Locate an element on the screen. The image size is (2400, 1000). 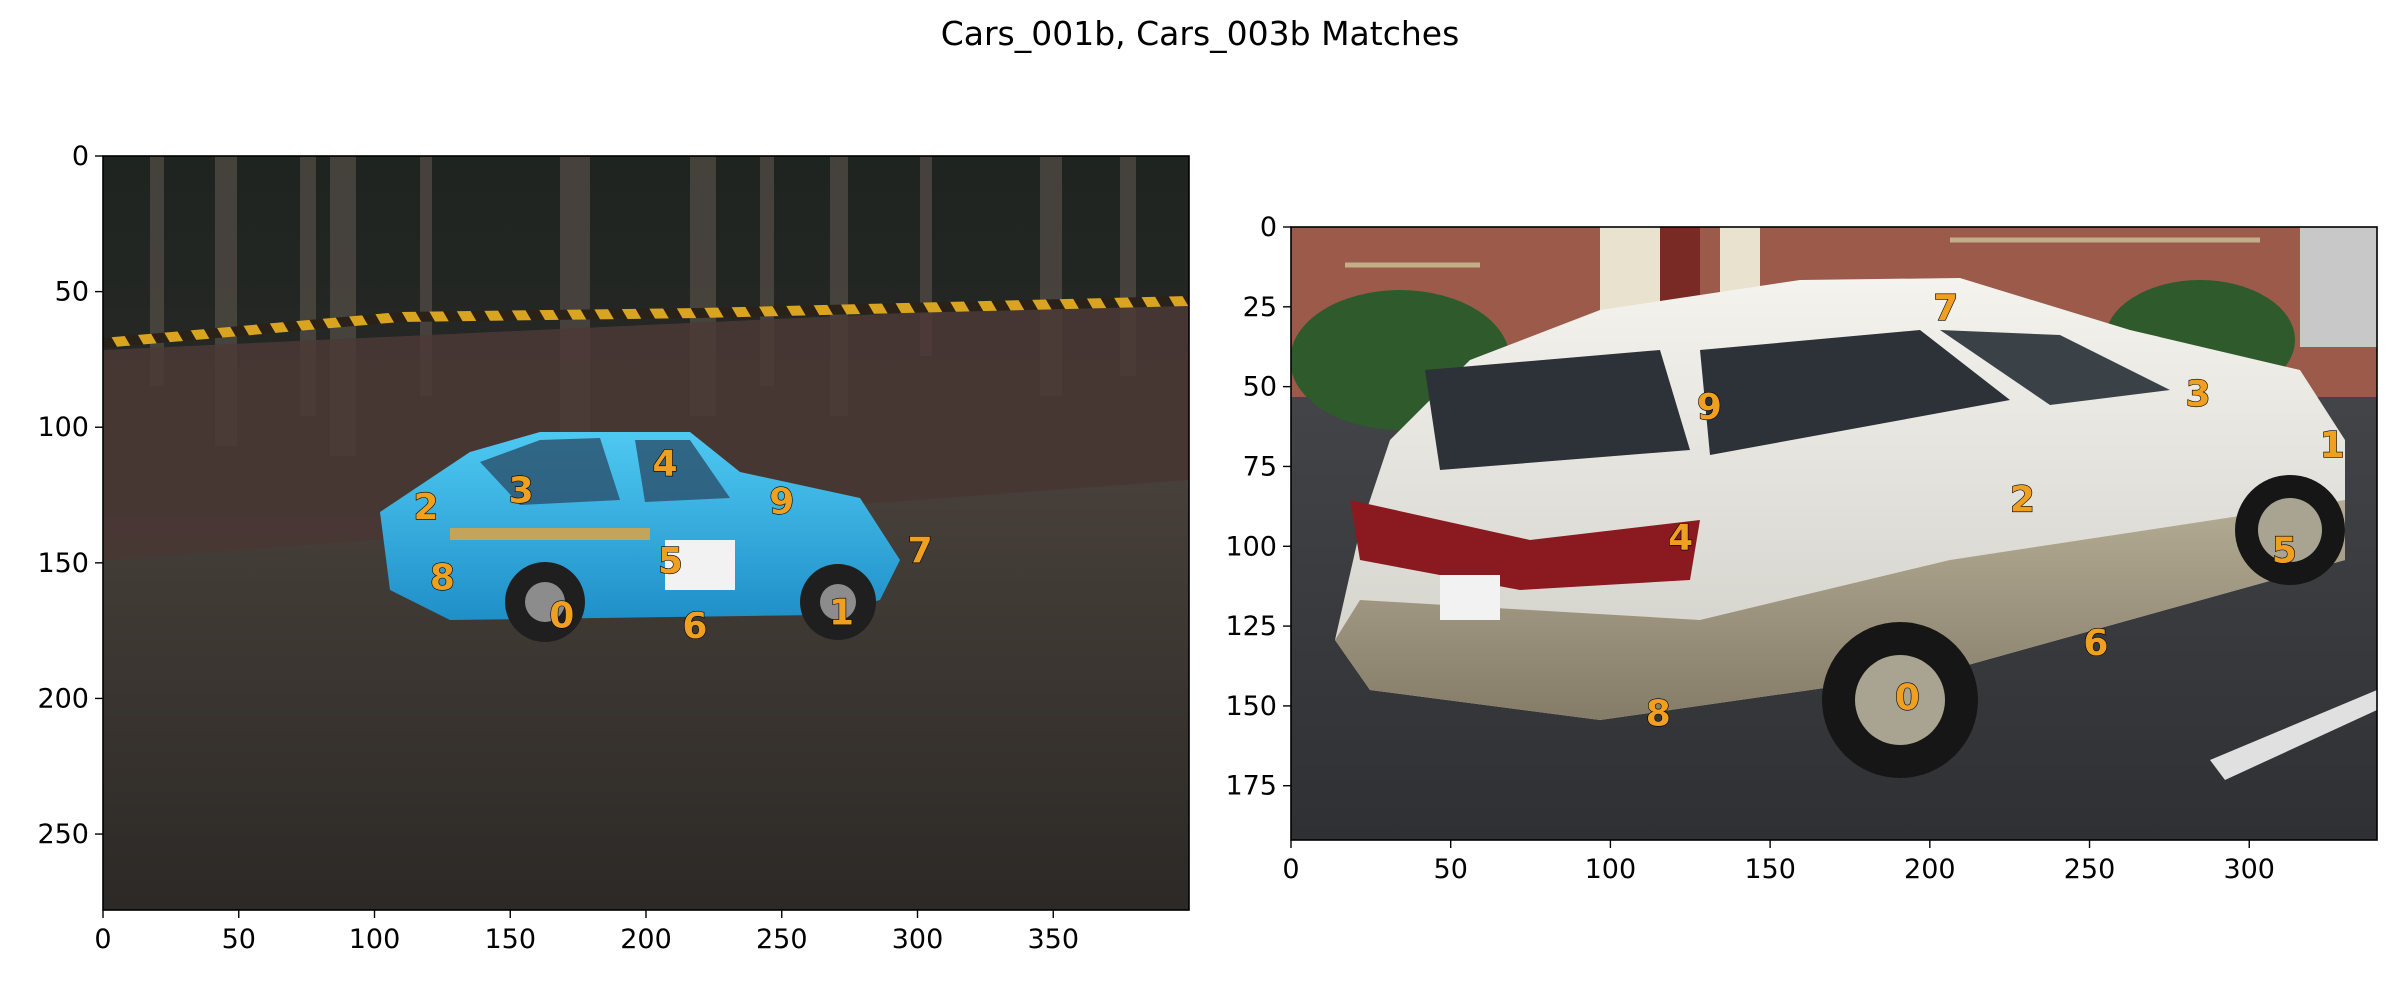
x-tick-label-left: 150 is located at coordinates (510, 939).